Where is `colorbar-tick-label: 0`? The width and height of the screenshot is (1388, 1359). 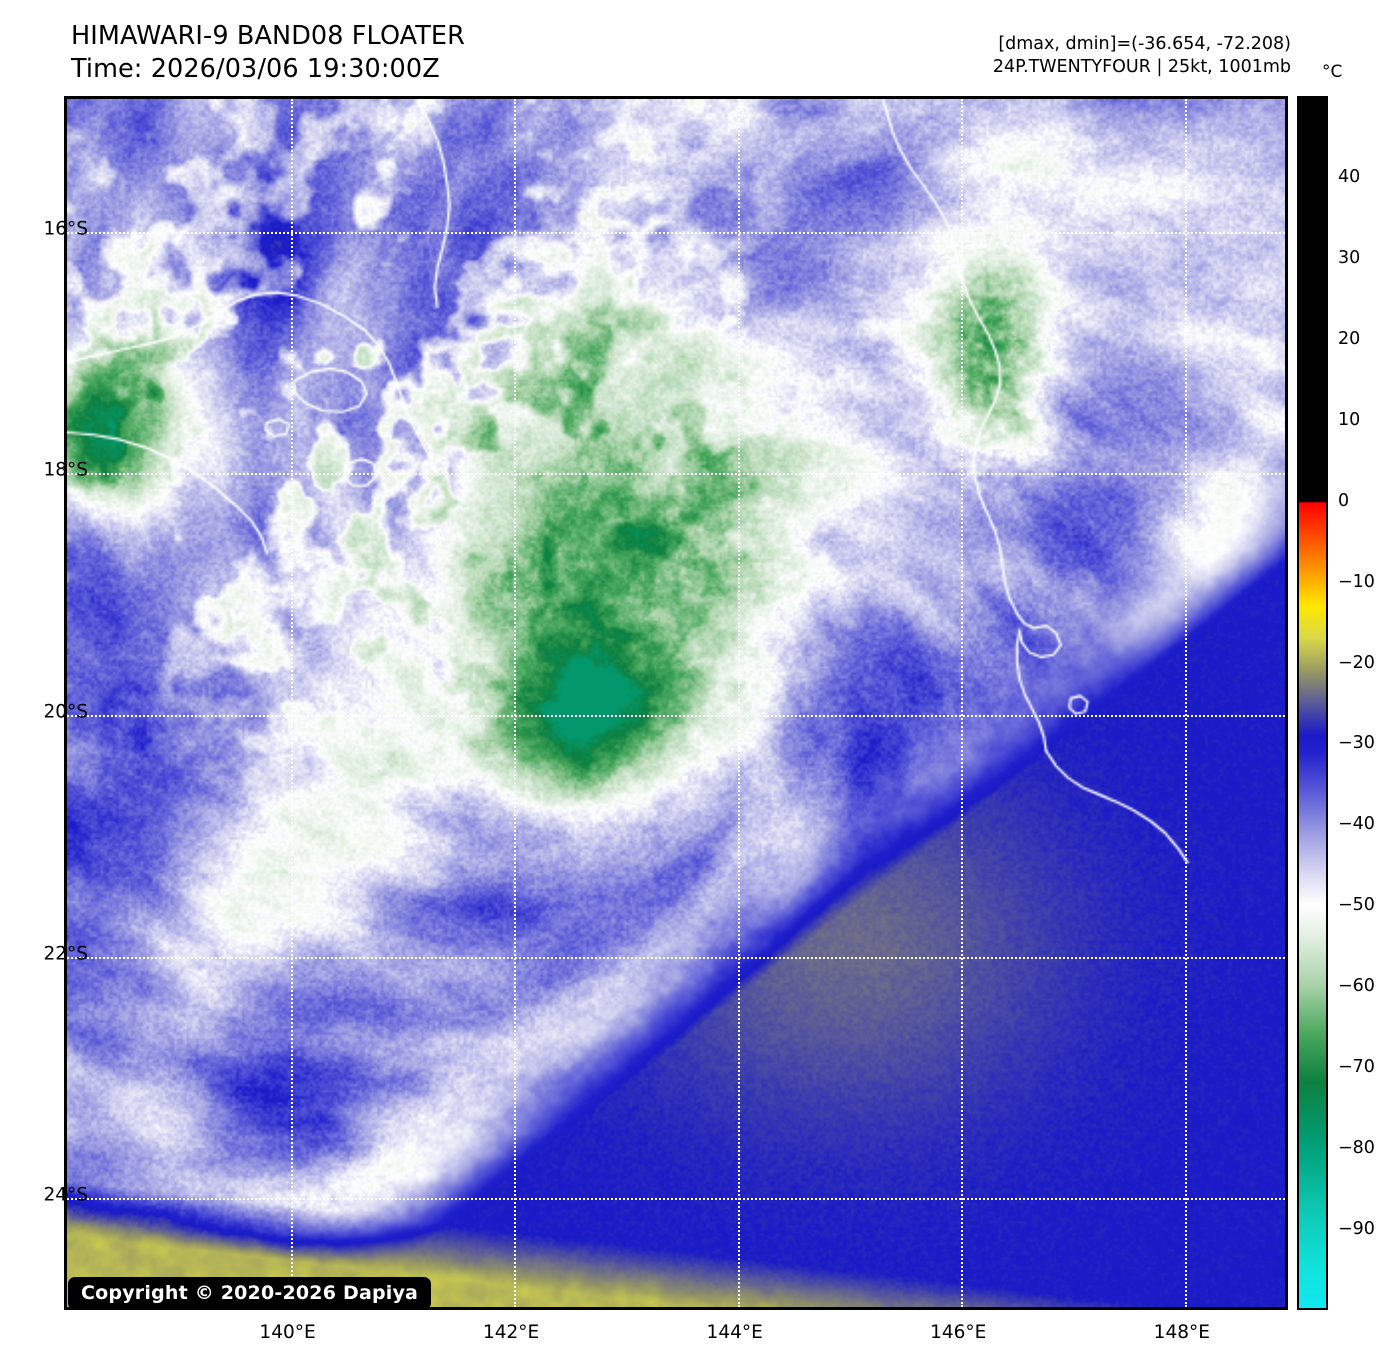 colorbar-tick-label: 0 is located at coordinates (1344, 500).